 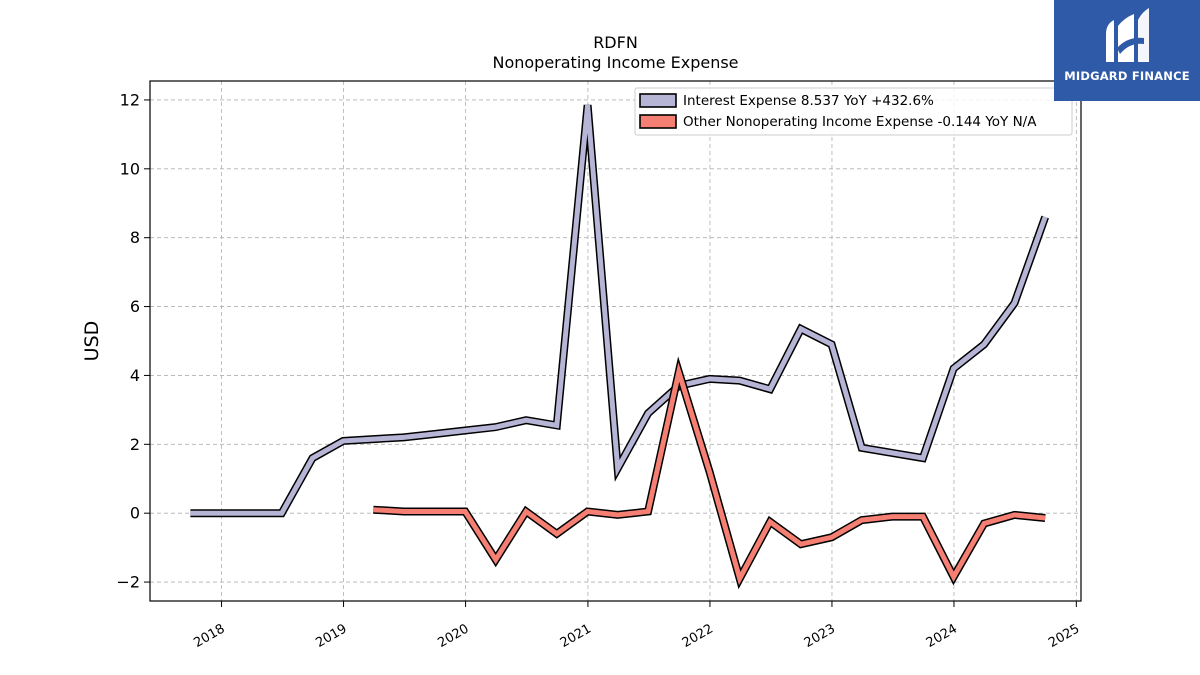 What do you see at coordinates (808, 101) in the screenshot?
I see `legend-label-interest-expense: Interest Expense 8.537 YoY +432.6%` at bounding box center [808, 101].